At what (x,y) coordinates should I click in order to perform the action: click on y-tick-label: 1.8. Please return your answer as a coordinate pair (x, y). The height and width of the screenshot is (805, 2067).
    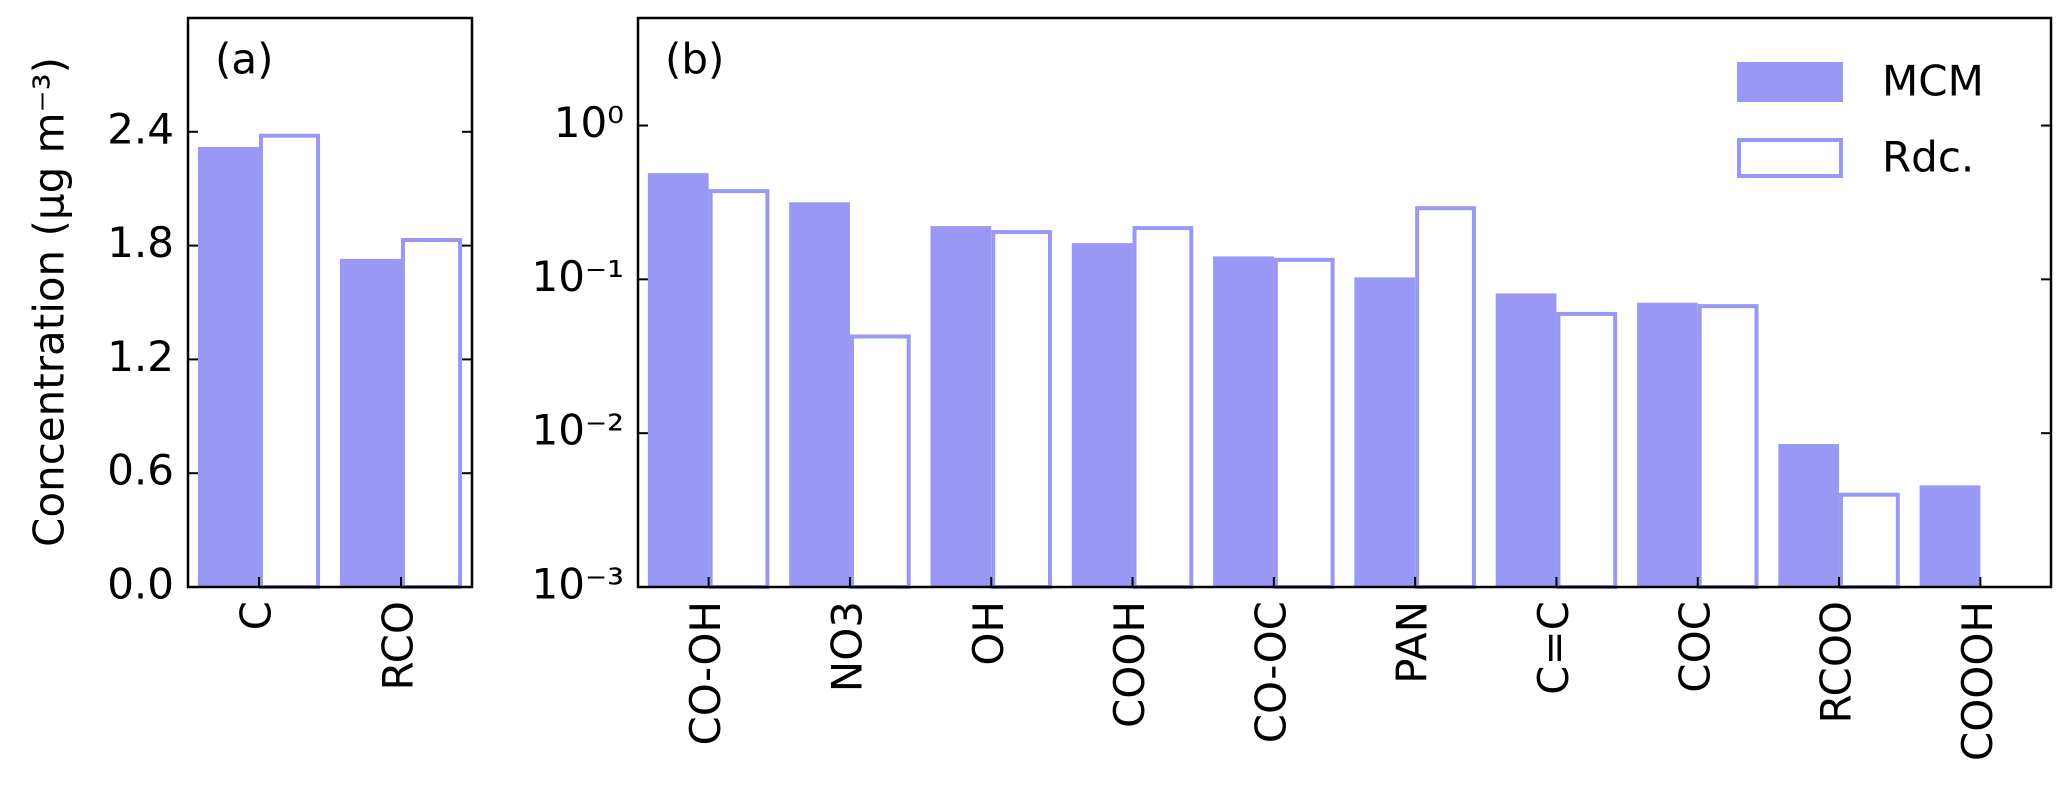
    Looking at the image, I should click on (140, 242).